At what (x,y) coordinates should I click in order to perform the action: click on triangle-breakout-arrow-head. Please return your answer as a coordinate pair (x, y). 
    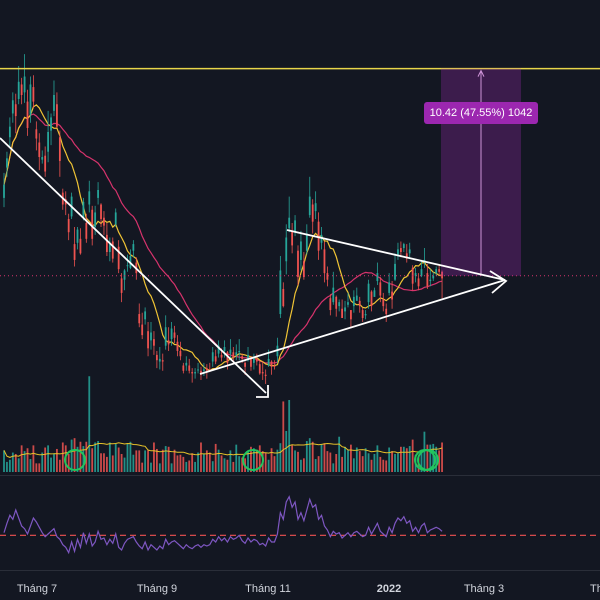
    Looking at the image, I should click on (498, 282).